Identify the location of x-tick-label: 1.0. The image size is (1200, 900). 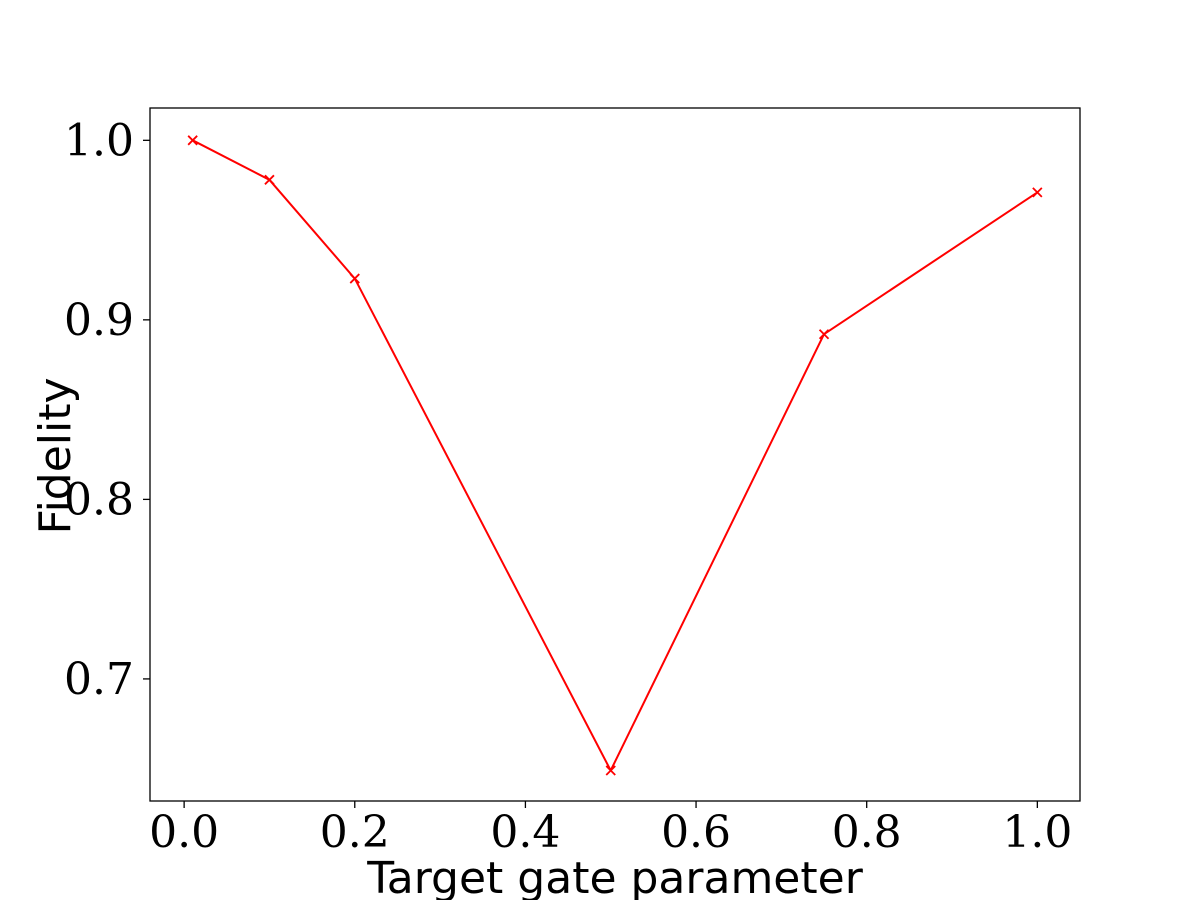
(1037, 832).